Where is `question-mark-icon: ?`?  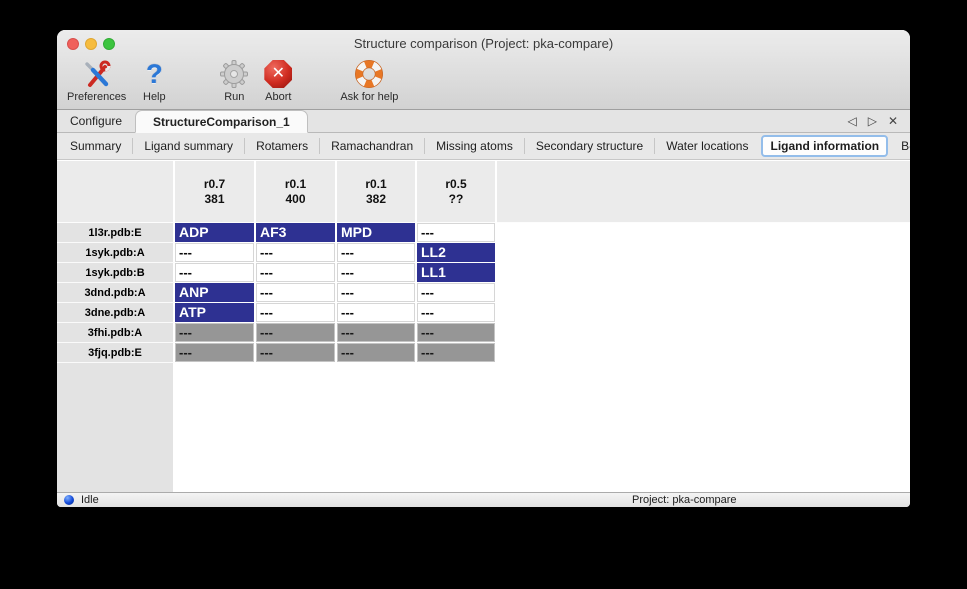 question-mark-icon: ? is located at coordinates (154, 74).